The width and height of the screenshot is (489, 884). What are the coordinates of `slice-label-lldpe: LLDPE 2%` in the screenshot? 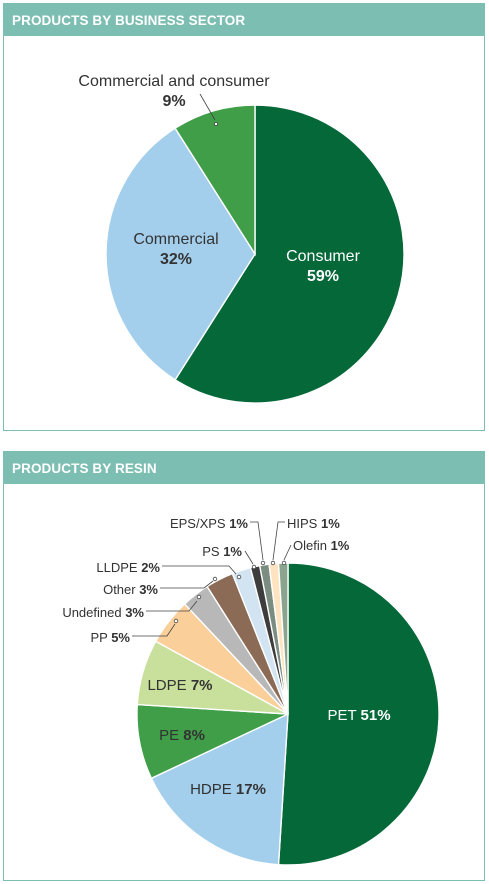 It's located at (128, 567).